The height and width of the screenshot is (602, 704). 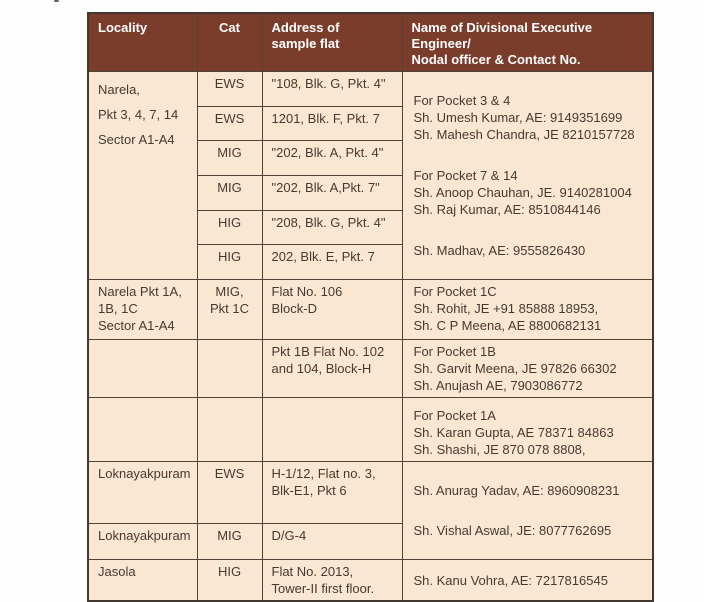 What do you see at coordinates (332, 309) in the screenshot?
I see `address-cell: Flat No. 106 Block-D` at bounding box center [332, 309].